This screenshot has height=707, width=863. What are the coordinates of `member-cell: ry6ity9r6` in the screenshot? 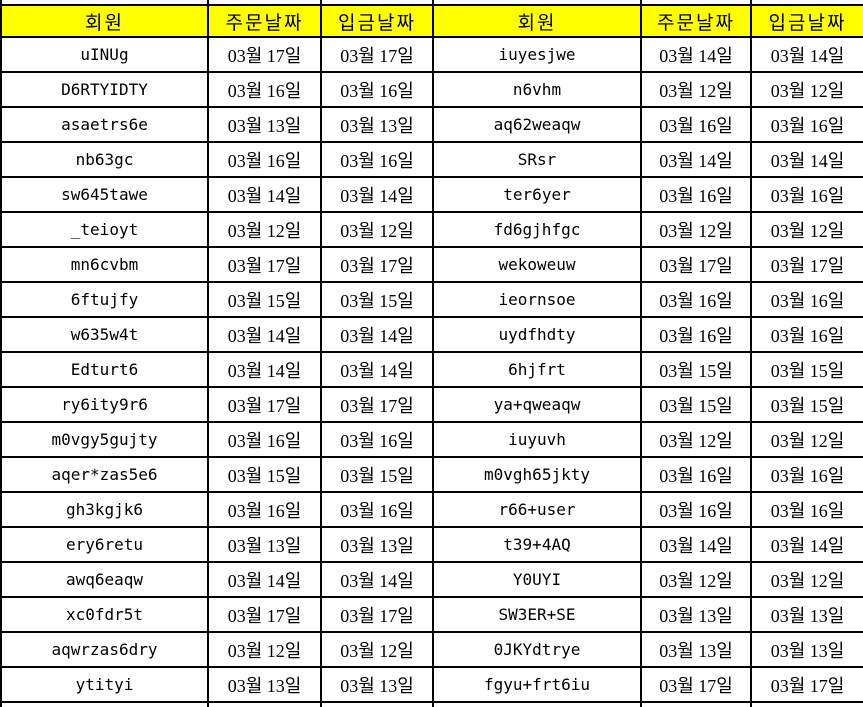 It's located at (104, 404).